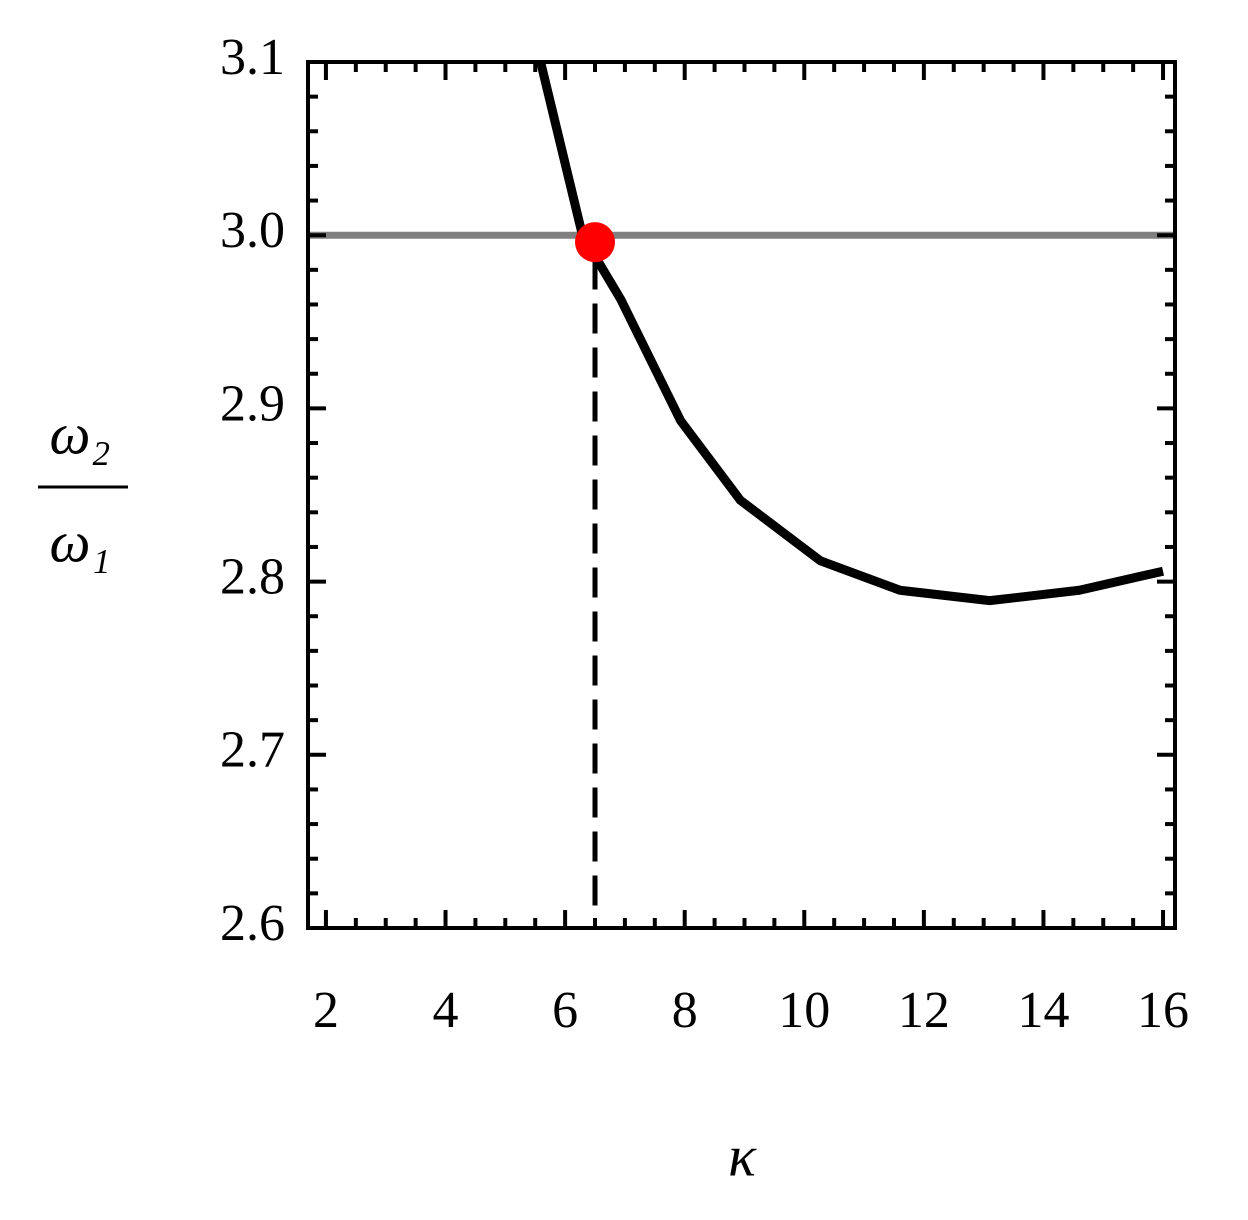 The height and width of the screenshot is (1220, 1248). Describe the element at coordinates (252, 57) in the screenshot. I see `y-tick-label: 3.1` at that location.